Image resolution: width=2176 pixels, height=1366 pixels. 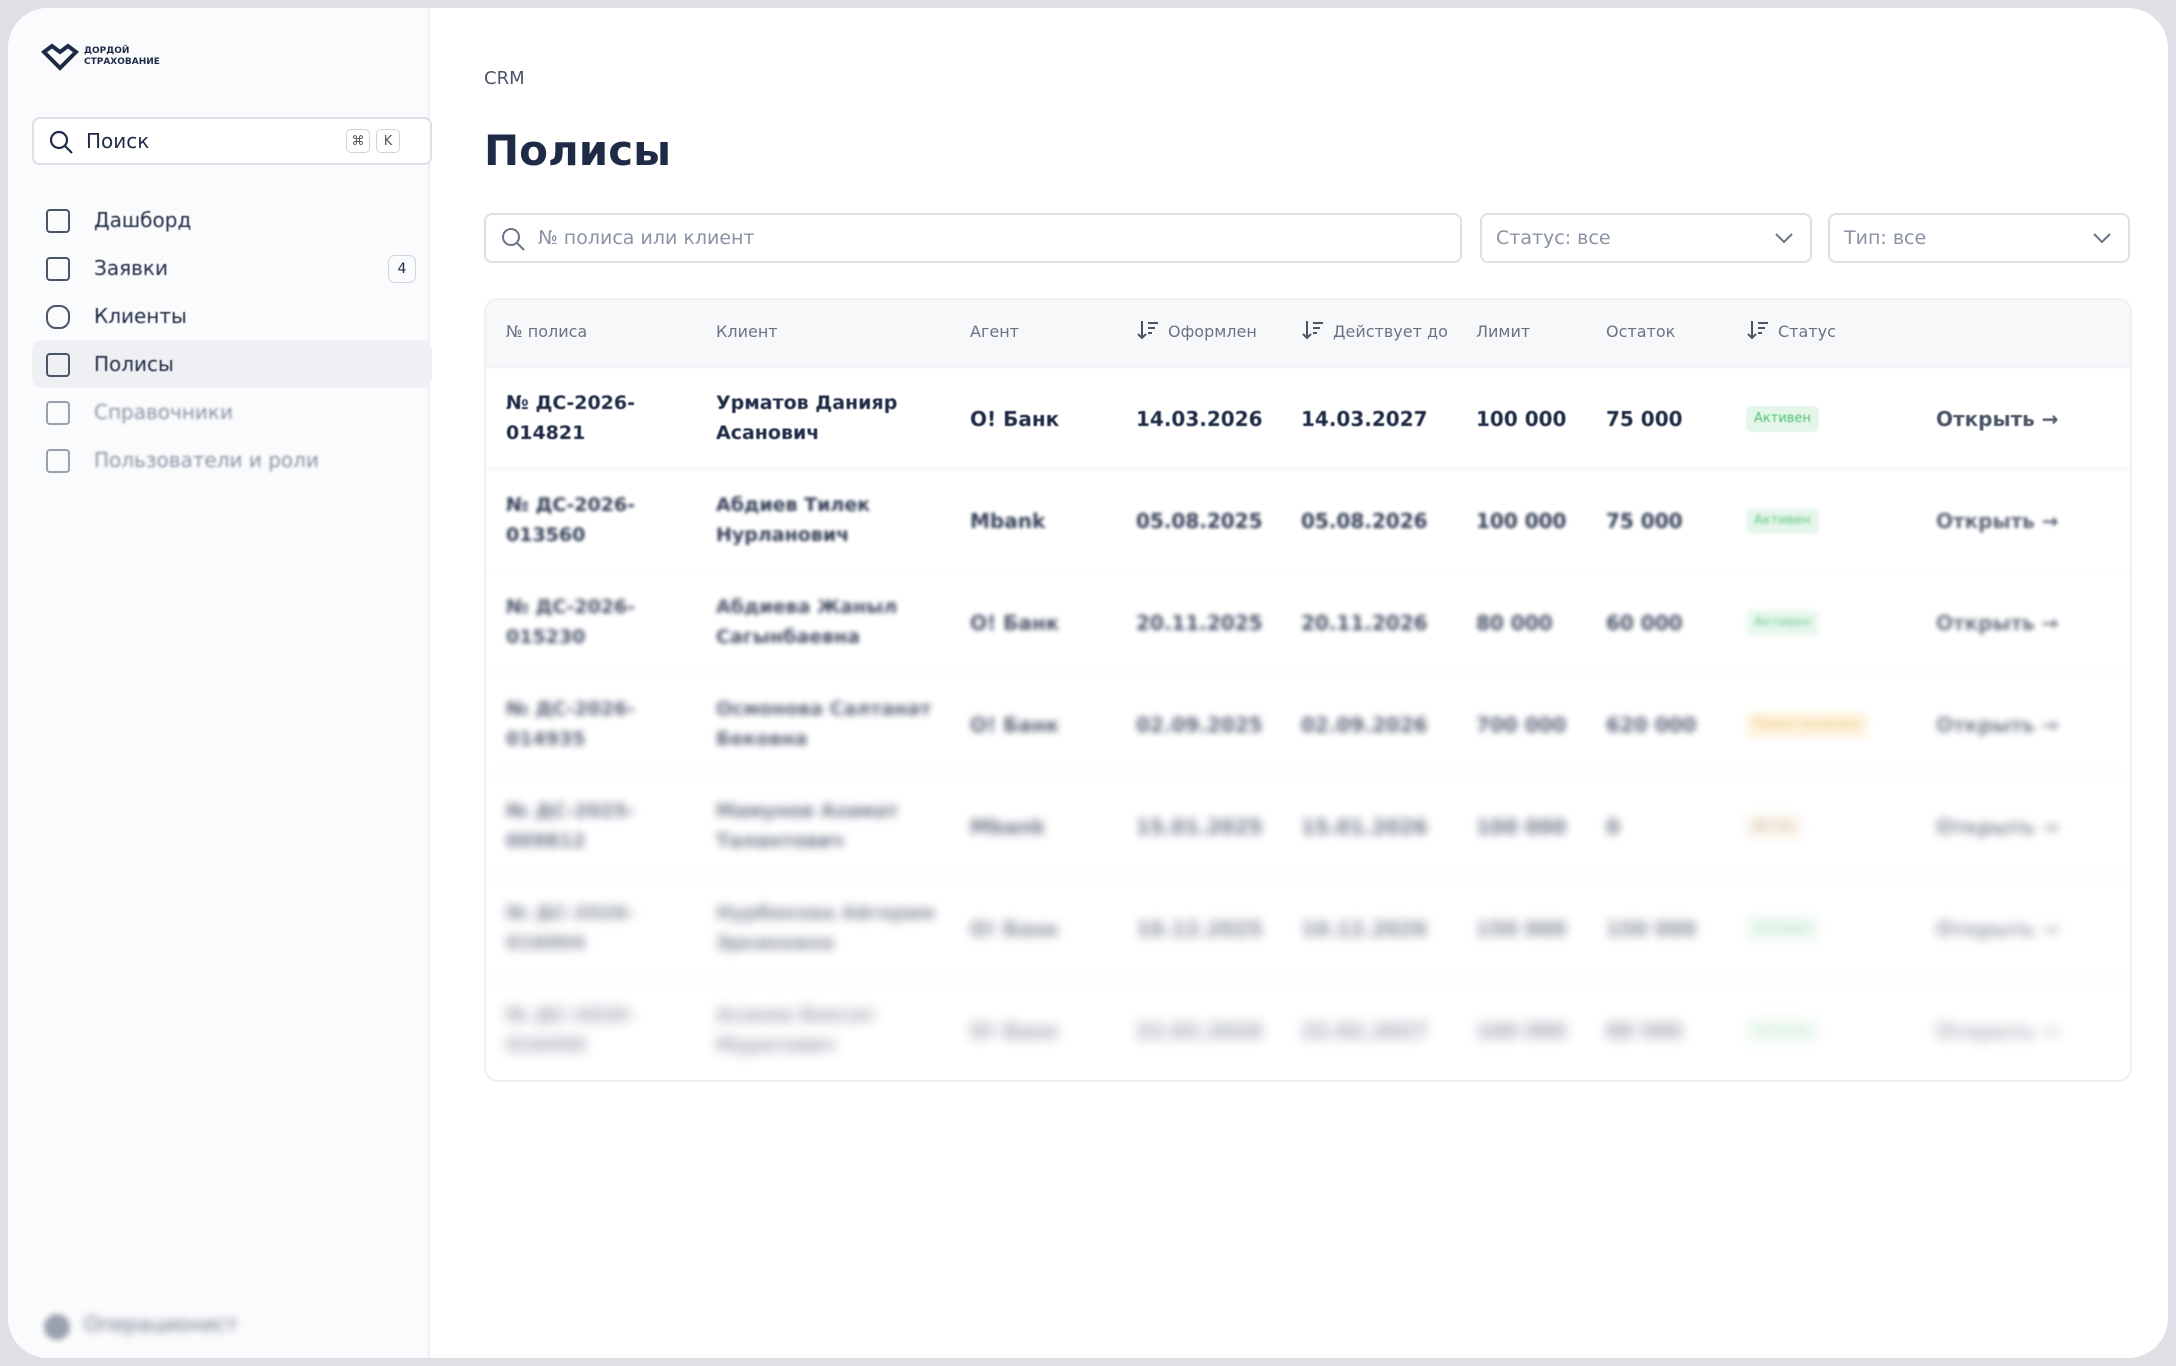 I want to click on cell: 80 000, so click(x=1514, y=623).